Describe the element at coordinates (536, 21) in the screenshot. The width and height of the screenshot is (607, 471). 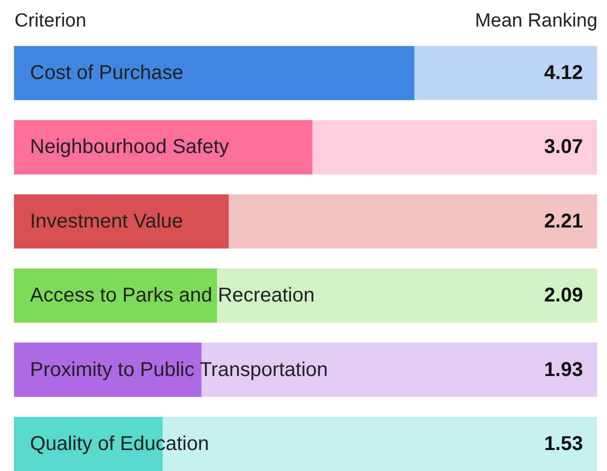
I see `x-axis-title: Mean Ranking` at that location.